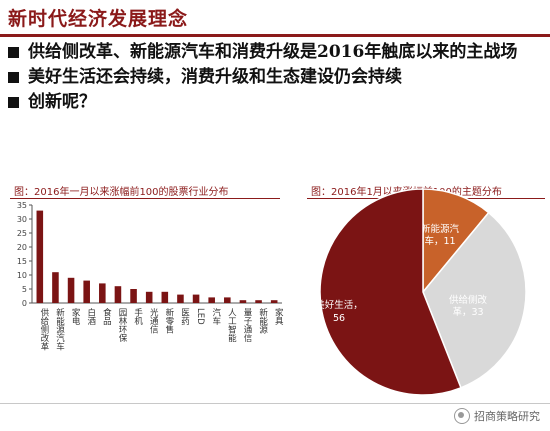  I want to click on bullet-text: 创新呢？, so click(62, 102).